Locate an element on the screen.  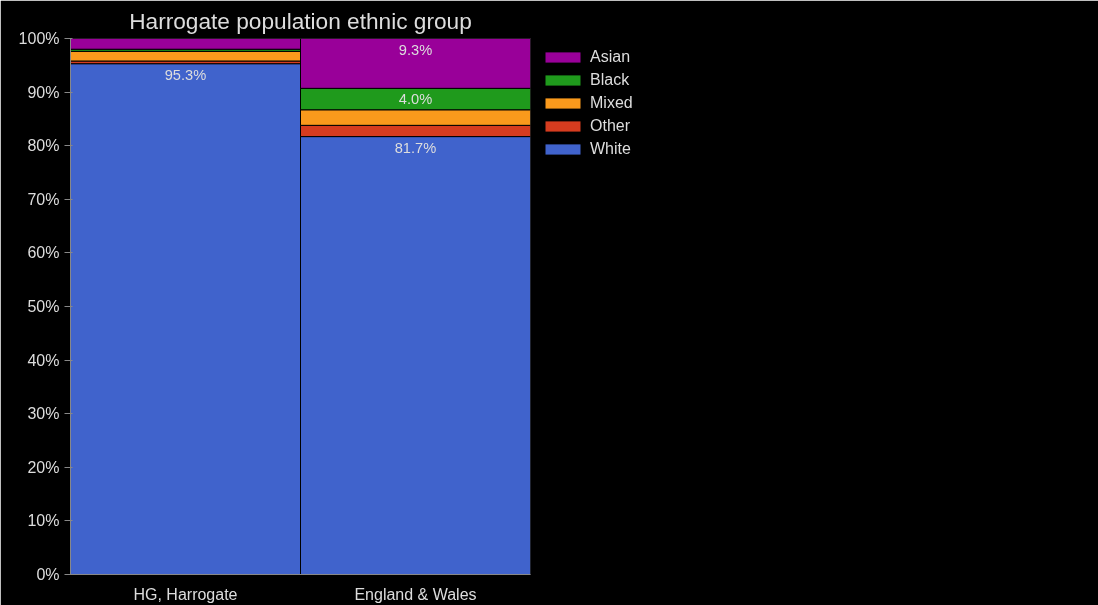
legend-label: Mixed is located at coordinates (611, 103).